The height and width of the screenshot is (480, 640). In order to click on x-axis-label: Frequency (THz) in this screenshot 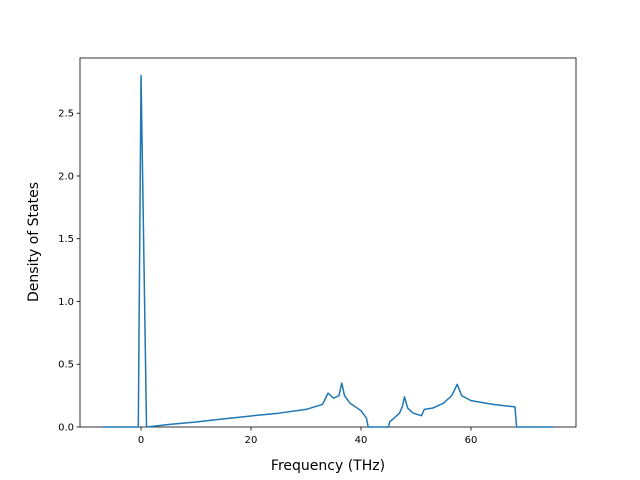, I will do `click(328, 466)`.